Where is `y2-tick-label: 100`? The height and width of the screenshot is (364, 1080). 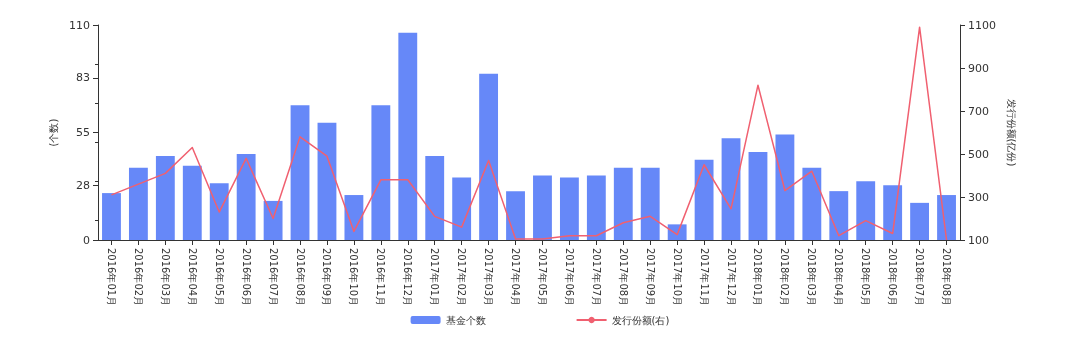
y2-tick-label: 100 is located at coordinates (978, 240).